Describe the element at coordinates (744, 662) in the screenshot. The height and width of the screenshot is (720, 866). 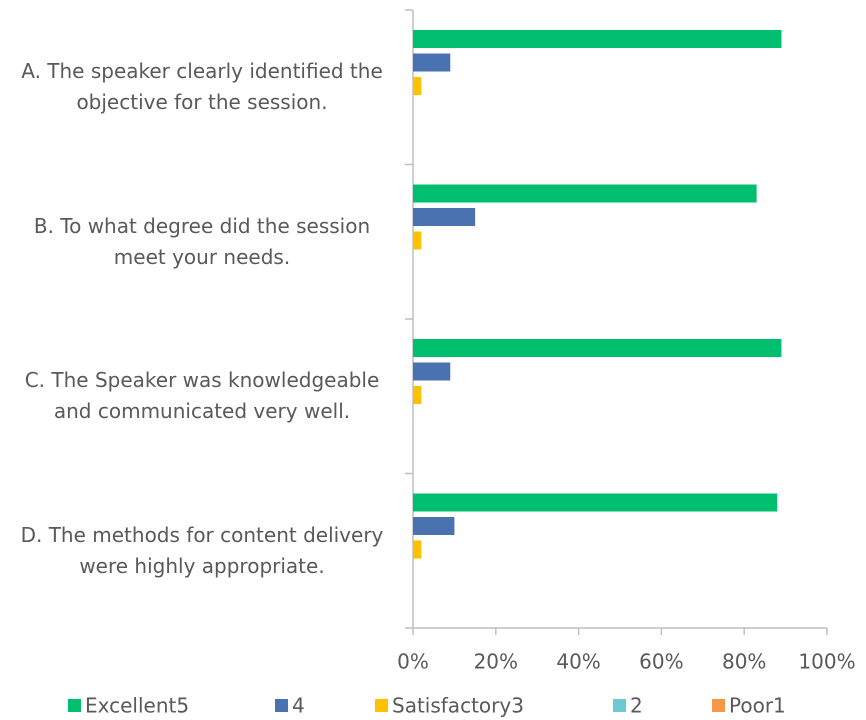
I see `x-tick-label: 80%` at that location.